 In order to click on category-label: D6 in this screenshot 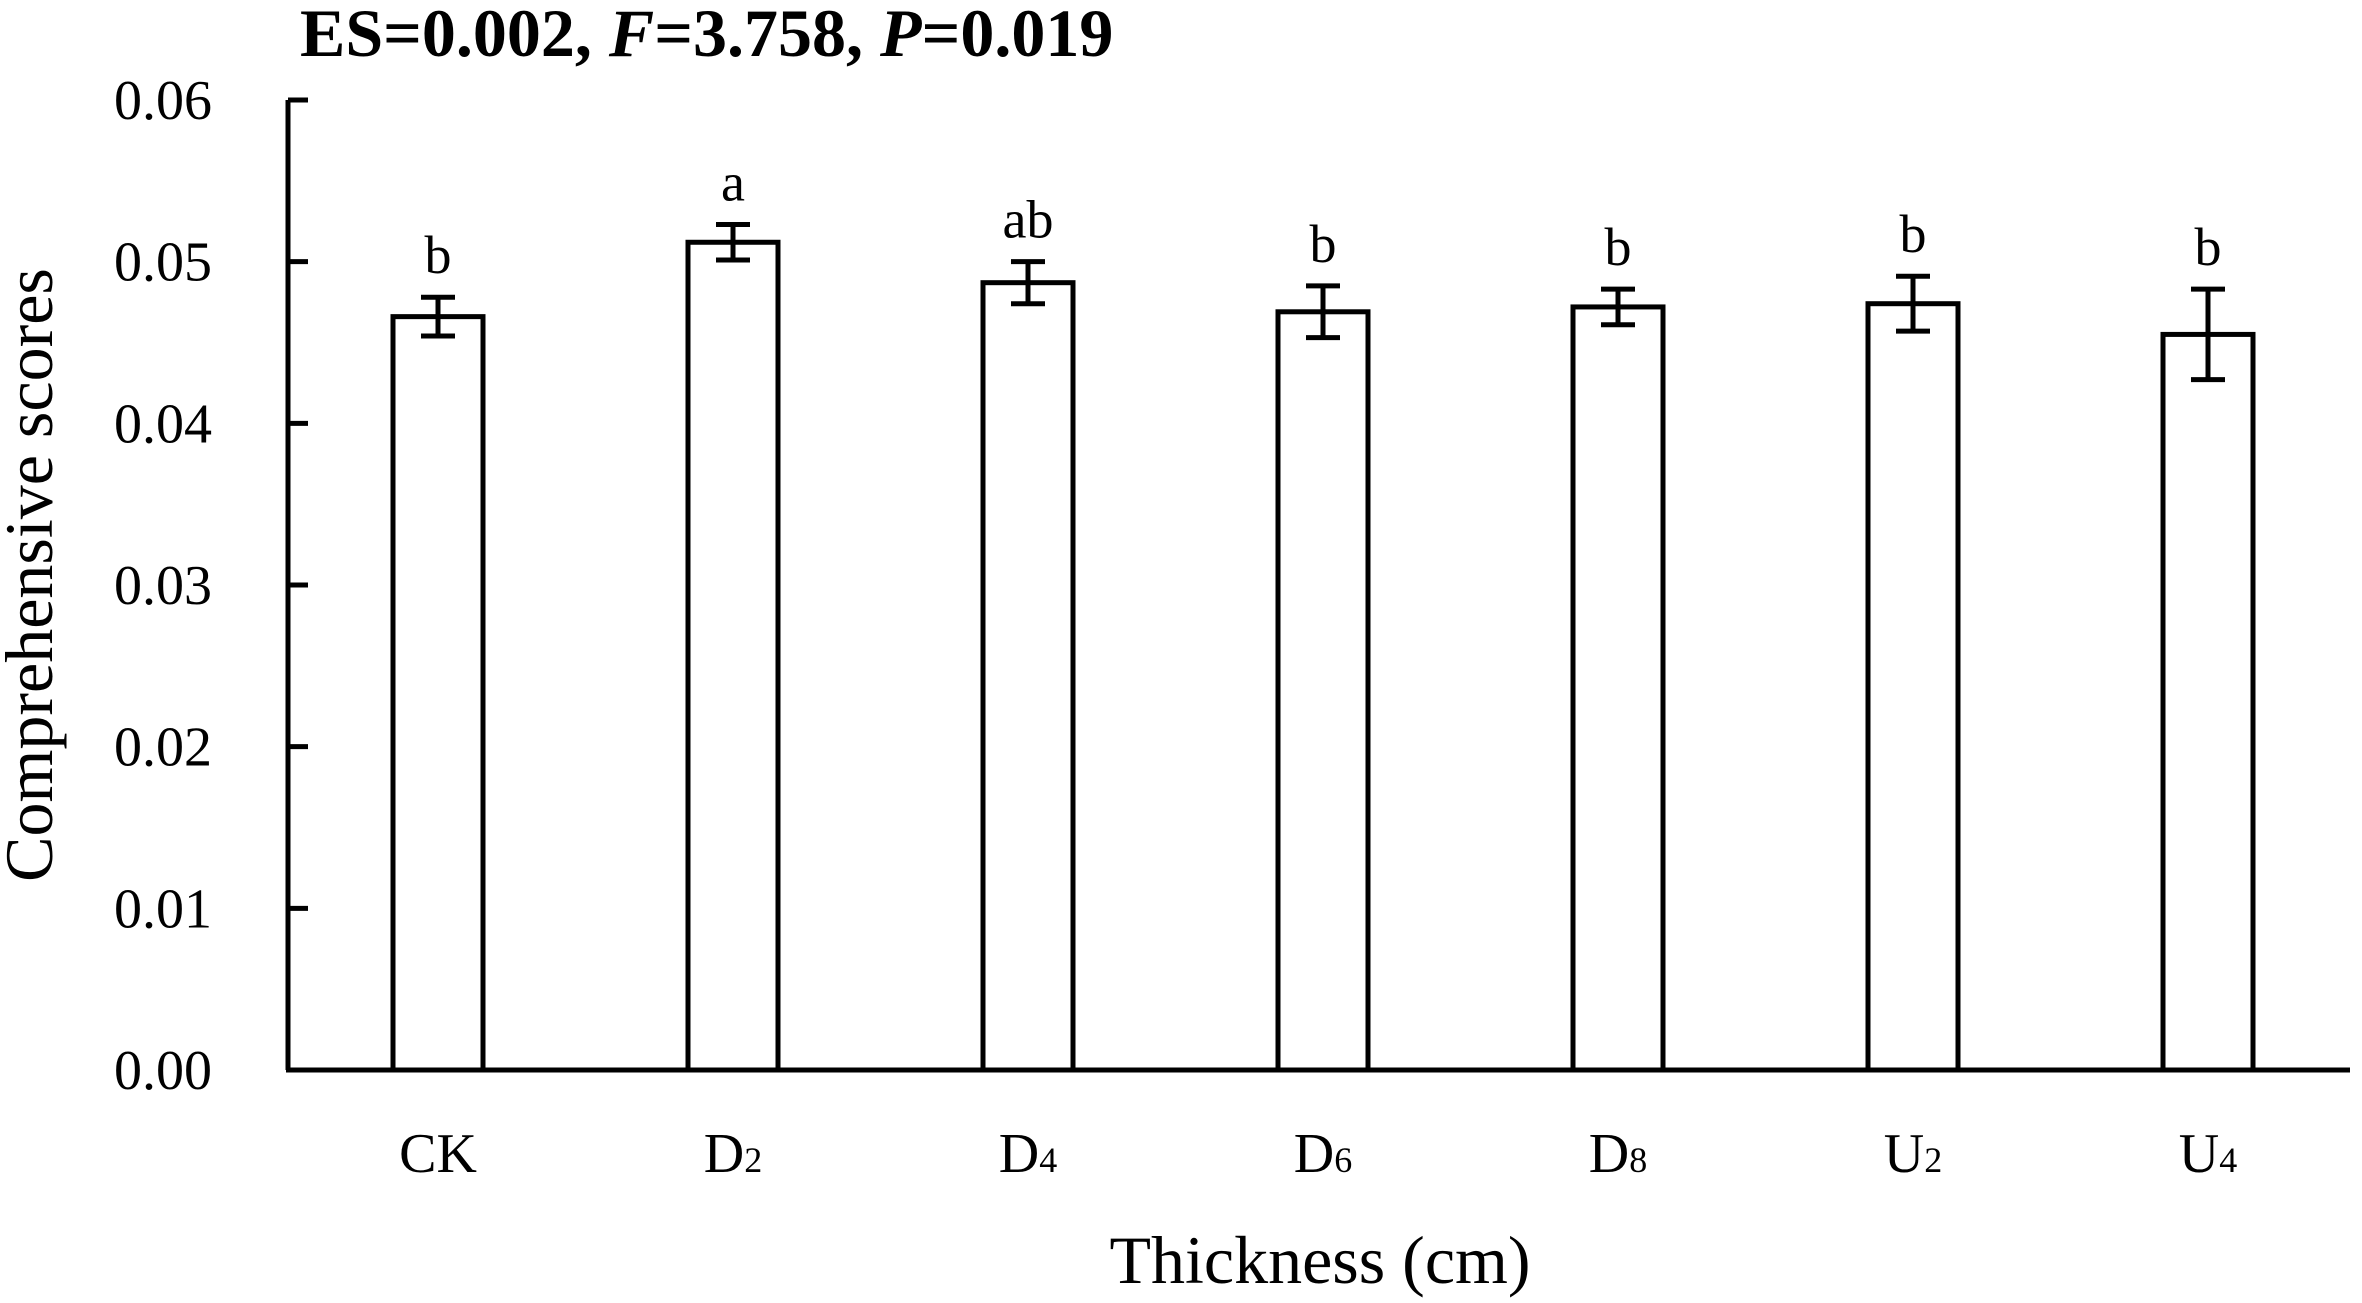, I will do `click(1323, 1154)`.